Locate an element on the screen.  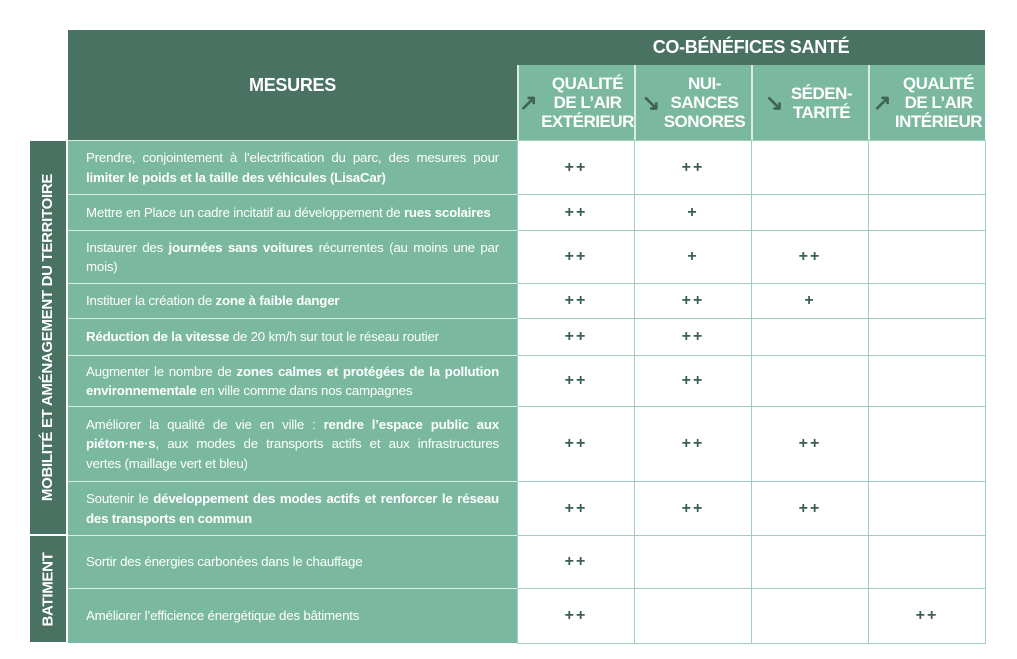
mesures-header-label: MESURES is located at coordinates (292, 84).